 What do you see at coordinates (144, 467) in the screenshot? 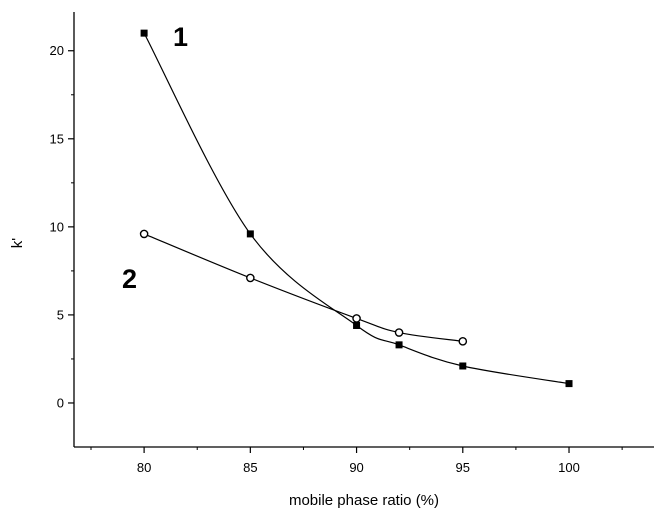
I see `x-tick-label-80: 80` at bounding box center [144, 467].